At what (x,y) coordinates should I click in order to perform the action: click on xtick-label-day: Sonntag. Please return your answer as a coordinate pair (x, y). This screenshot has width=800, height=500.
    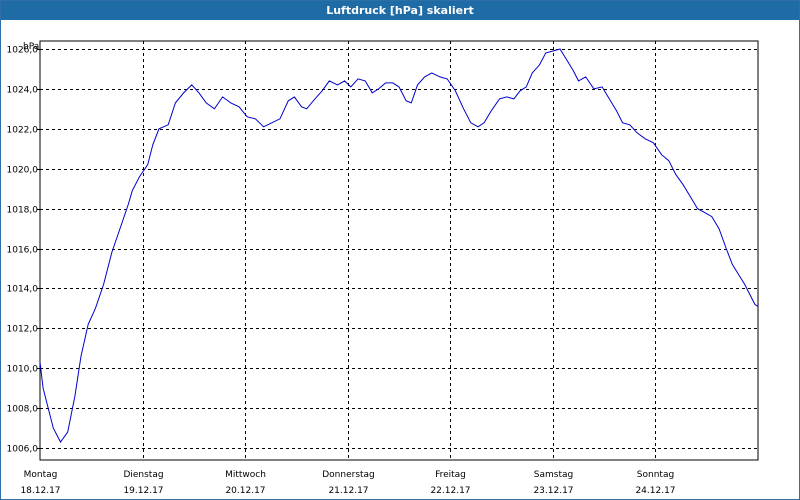
    Looking at the image, I should click on (655, 475).